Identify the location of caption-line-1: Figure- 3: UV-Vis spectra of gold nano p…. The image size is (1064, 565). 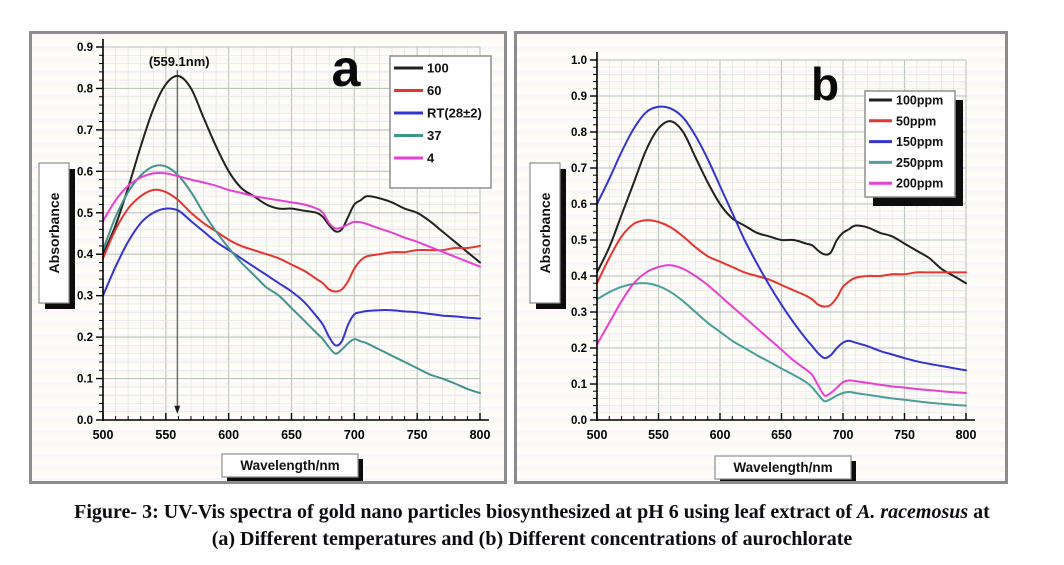
(532, 512).